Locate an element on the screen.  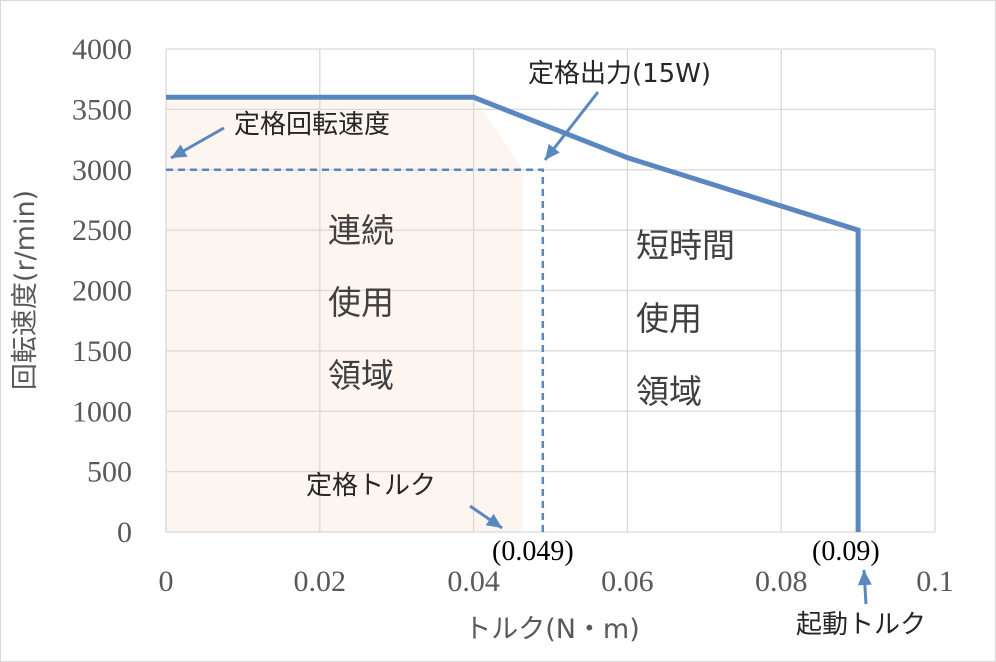
short-time-region-line-1: 短時間 is located at coordinates (685, 245).